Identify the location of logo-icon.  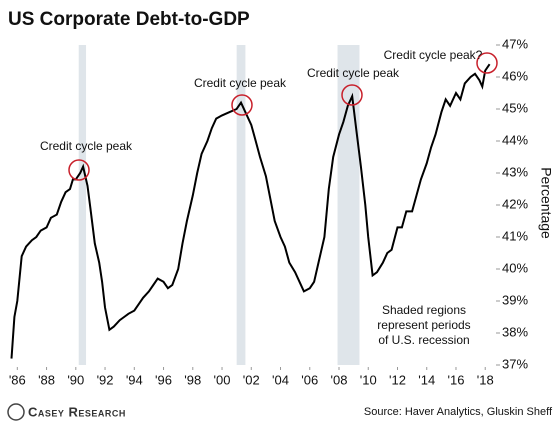
(16, 412).